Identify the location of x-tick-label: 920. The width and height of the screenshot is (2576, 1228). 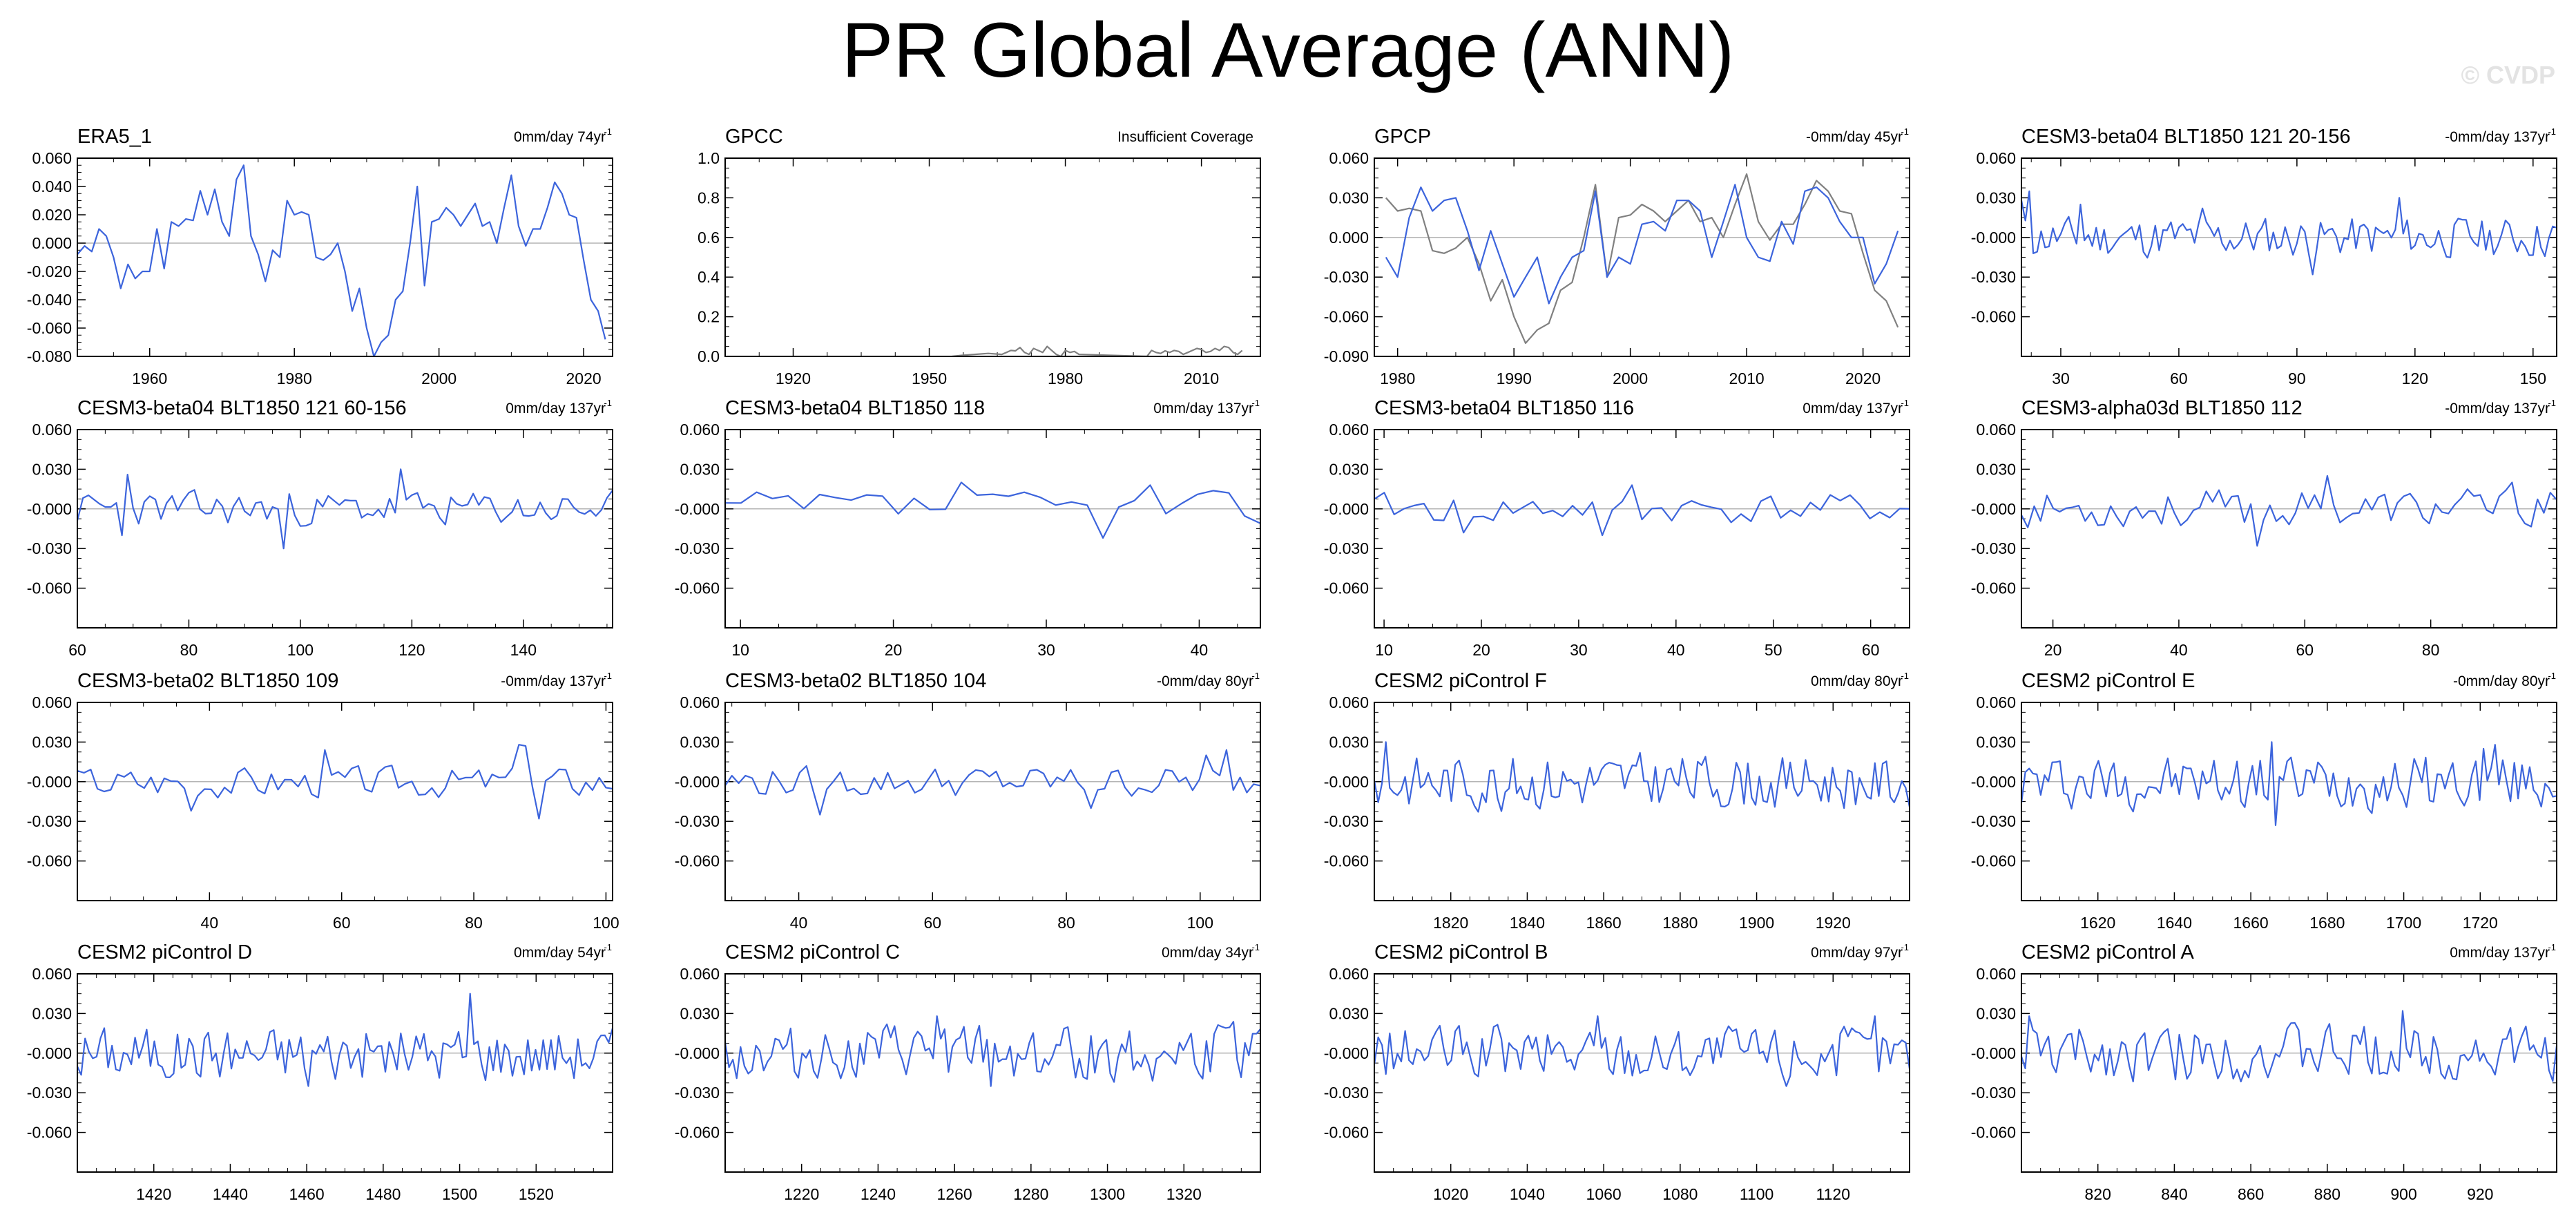
(2480, 1194).